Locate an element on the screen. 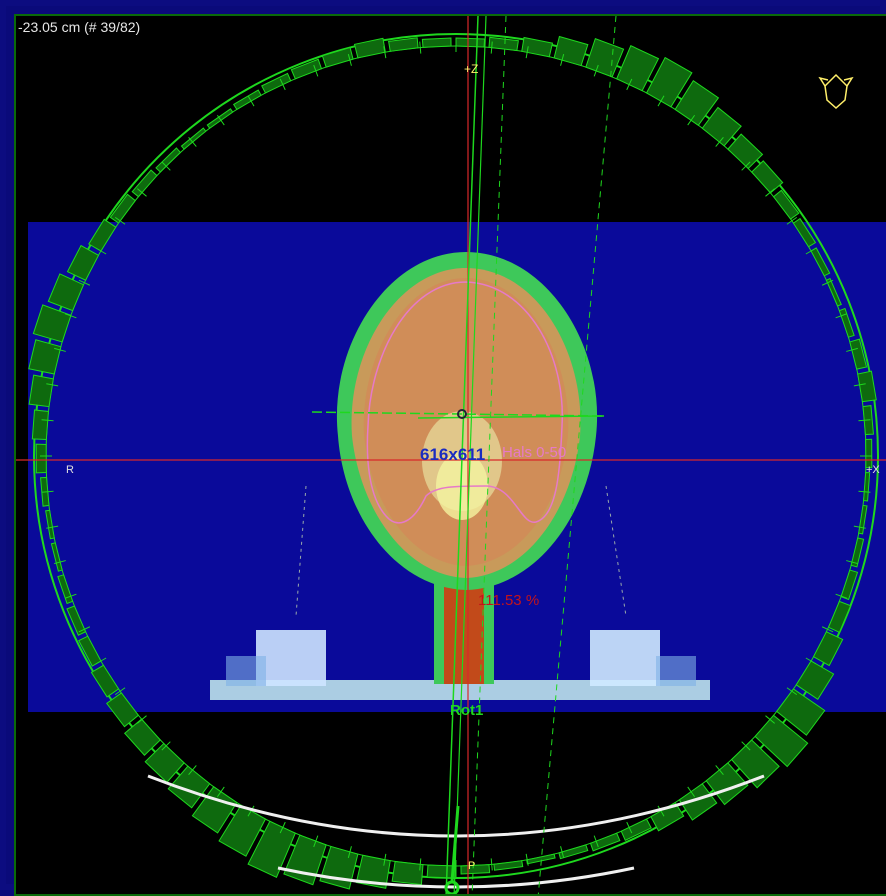 This screenshot has height=896, width=886. treatment-couch is located at coordinates (460, 665).